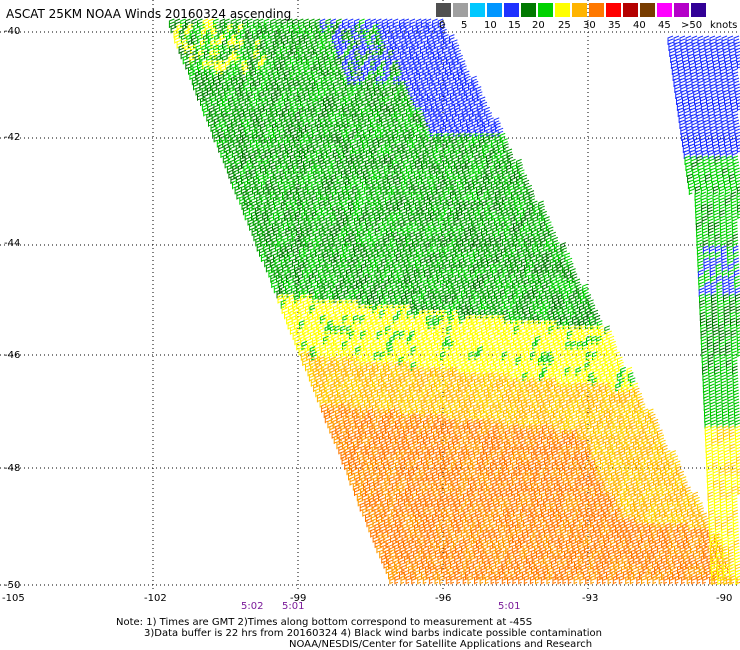 The width and height of the screenshot is (740, 650). I want to click on scale-label: 20, so click(538, 25).